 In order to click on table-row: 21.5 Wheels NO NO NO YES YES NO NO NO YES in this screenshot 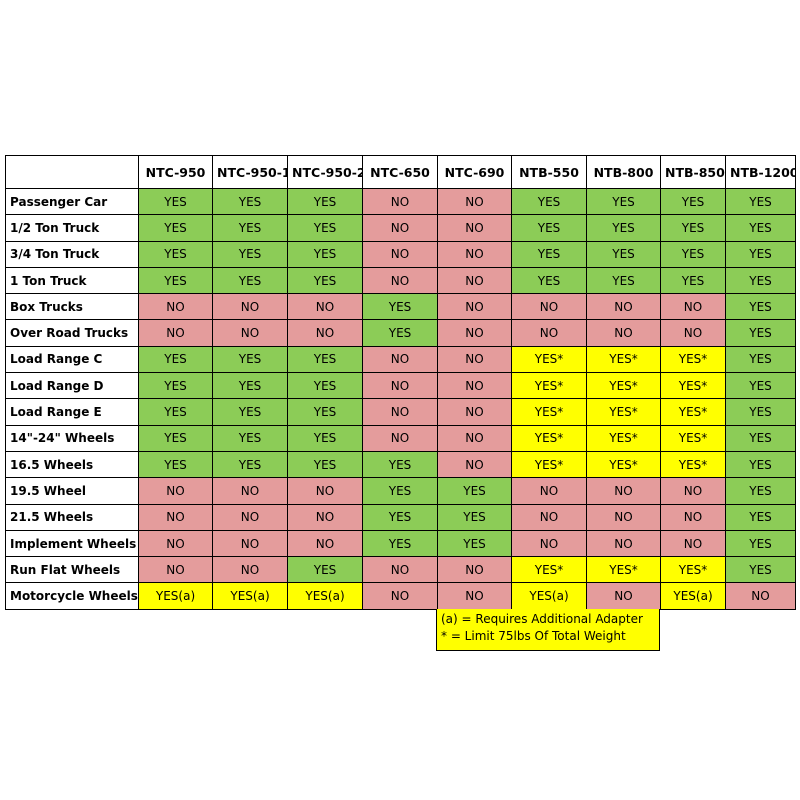, I will do `click(400, 517)`.